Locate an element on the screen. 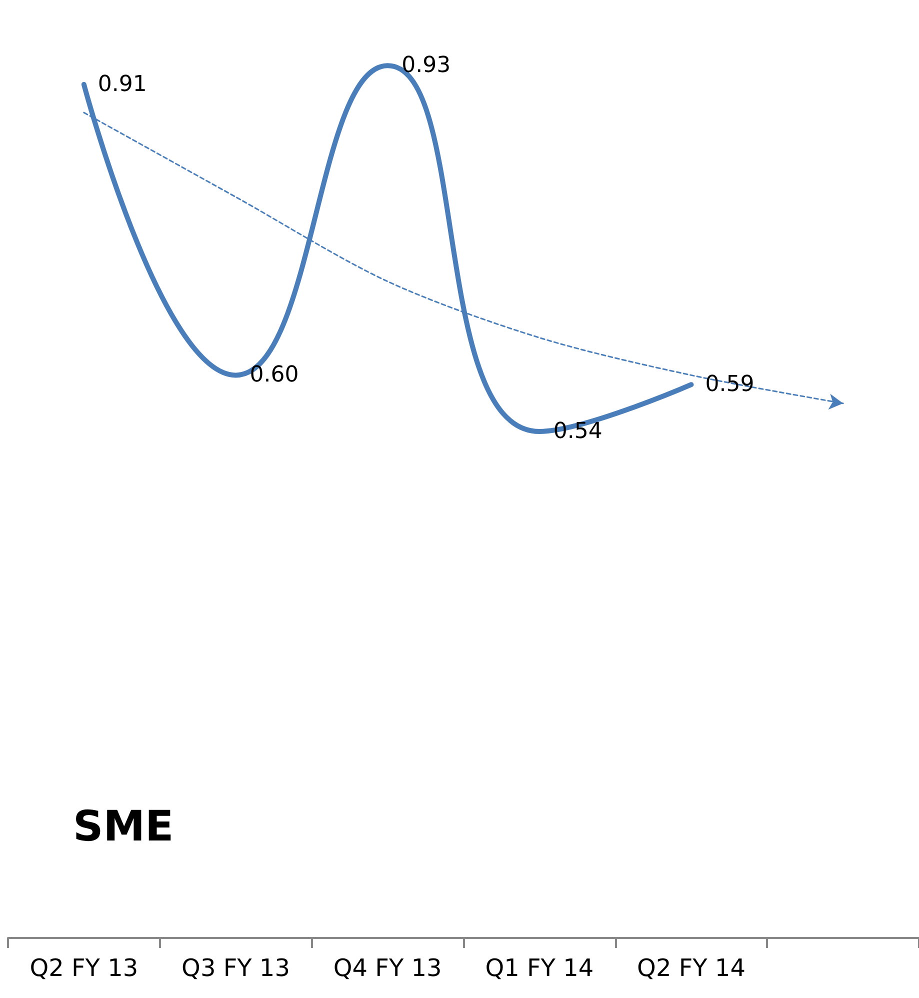 The height and width of the screenshot is (998, 919). x-tick-label: Q3 FY 13 is located at coordinates (236, 968).